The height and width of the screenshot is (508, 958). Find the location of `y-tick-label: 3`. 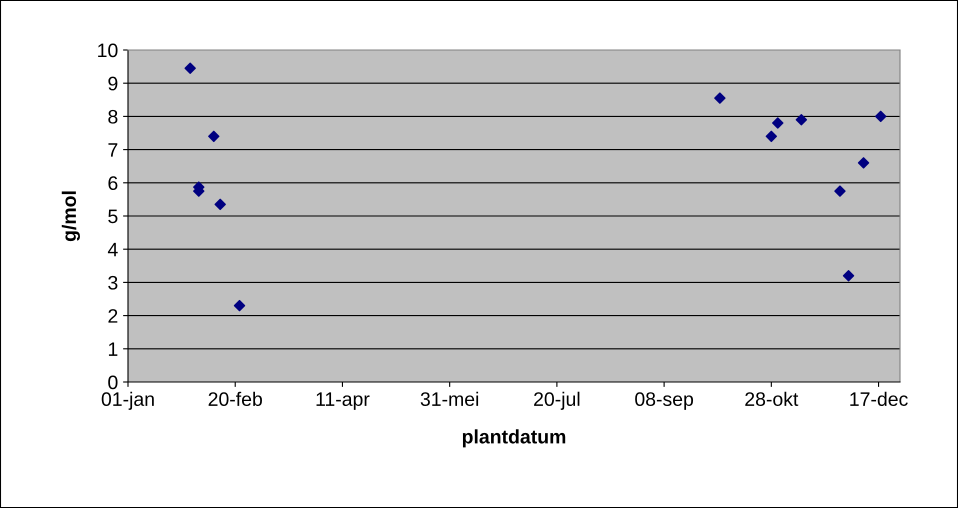

y-tick-label: 3 is located at coordinates (113, 283).